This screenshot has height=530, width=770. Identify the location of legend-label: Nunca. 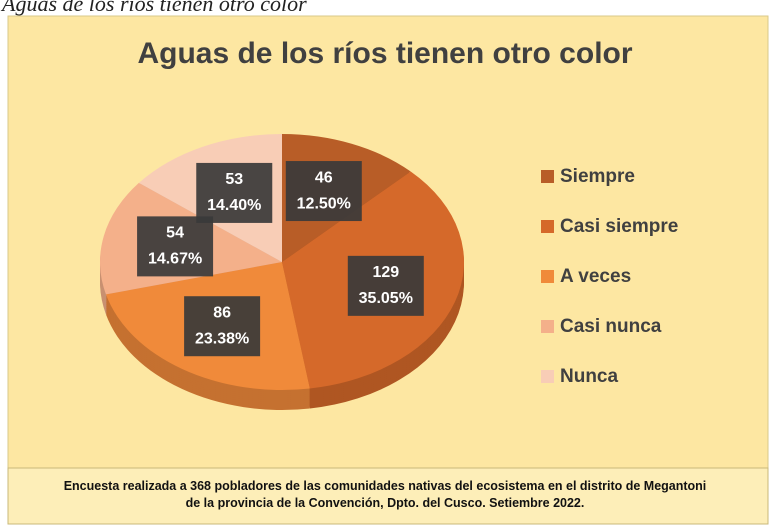
(589, 376).